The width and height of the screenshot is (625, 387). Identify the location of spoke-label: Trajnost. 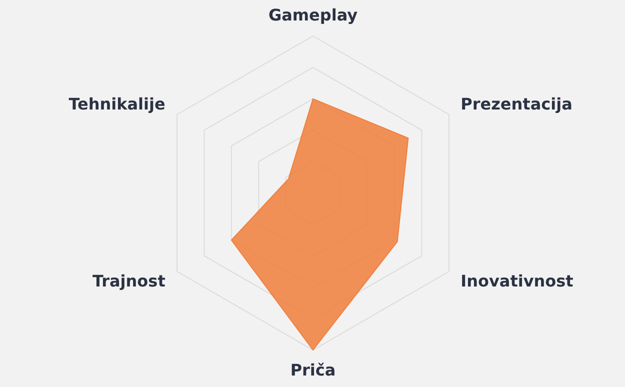
(129, 281).